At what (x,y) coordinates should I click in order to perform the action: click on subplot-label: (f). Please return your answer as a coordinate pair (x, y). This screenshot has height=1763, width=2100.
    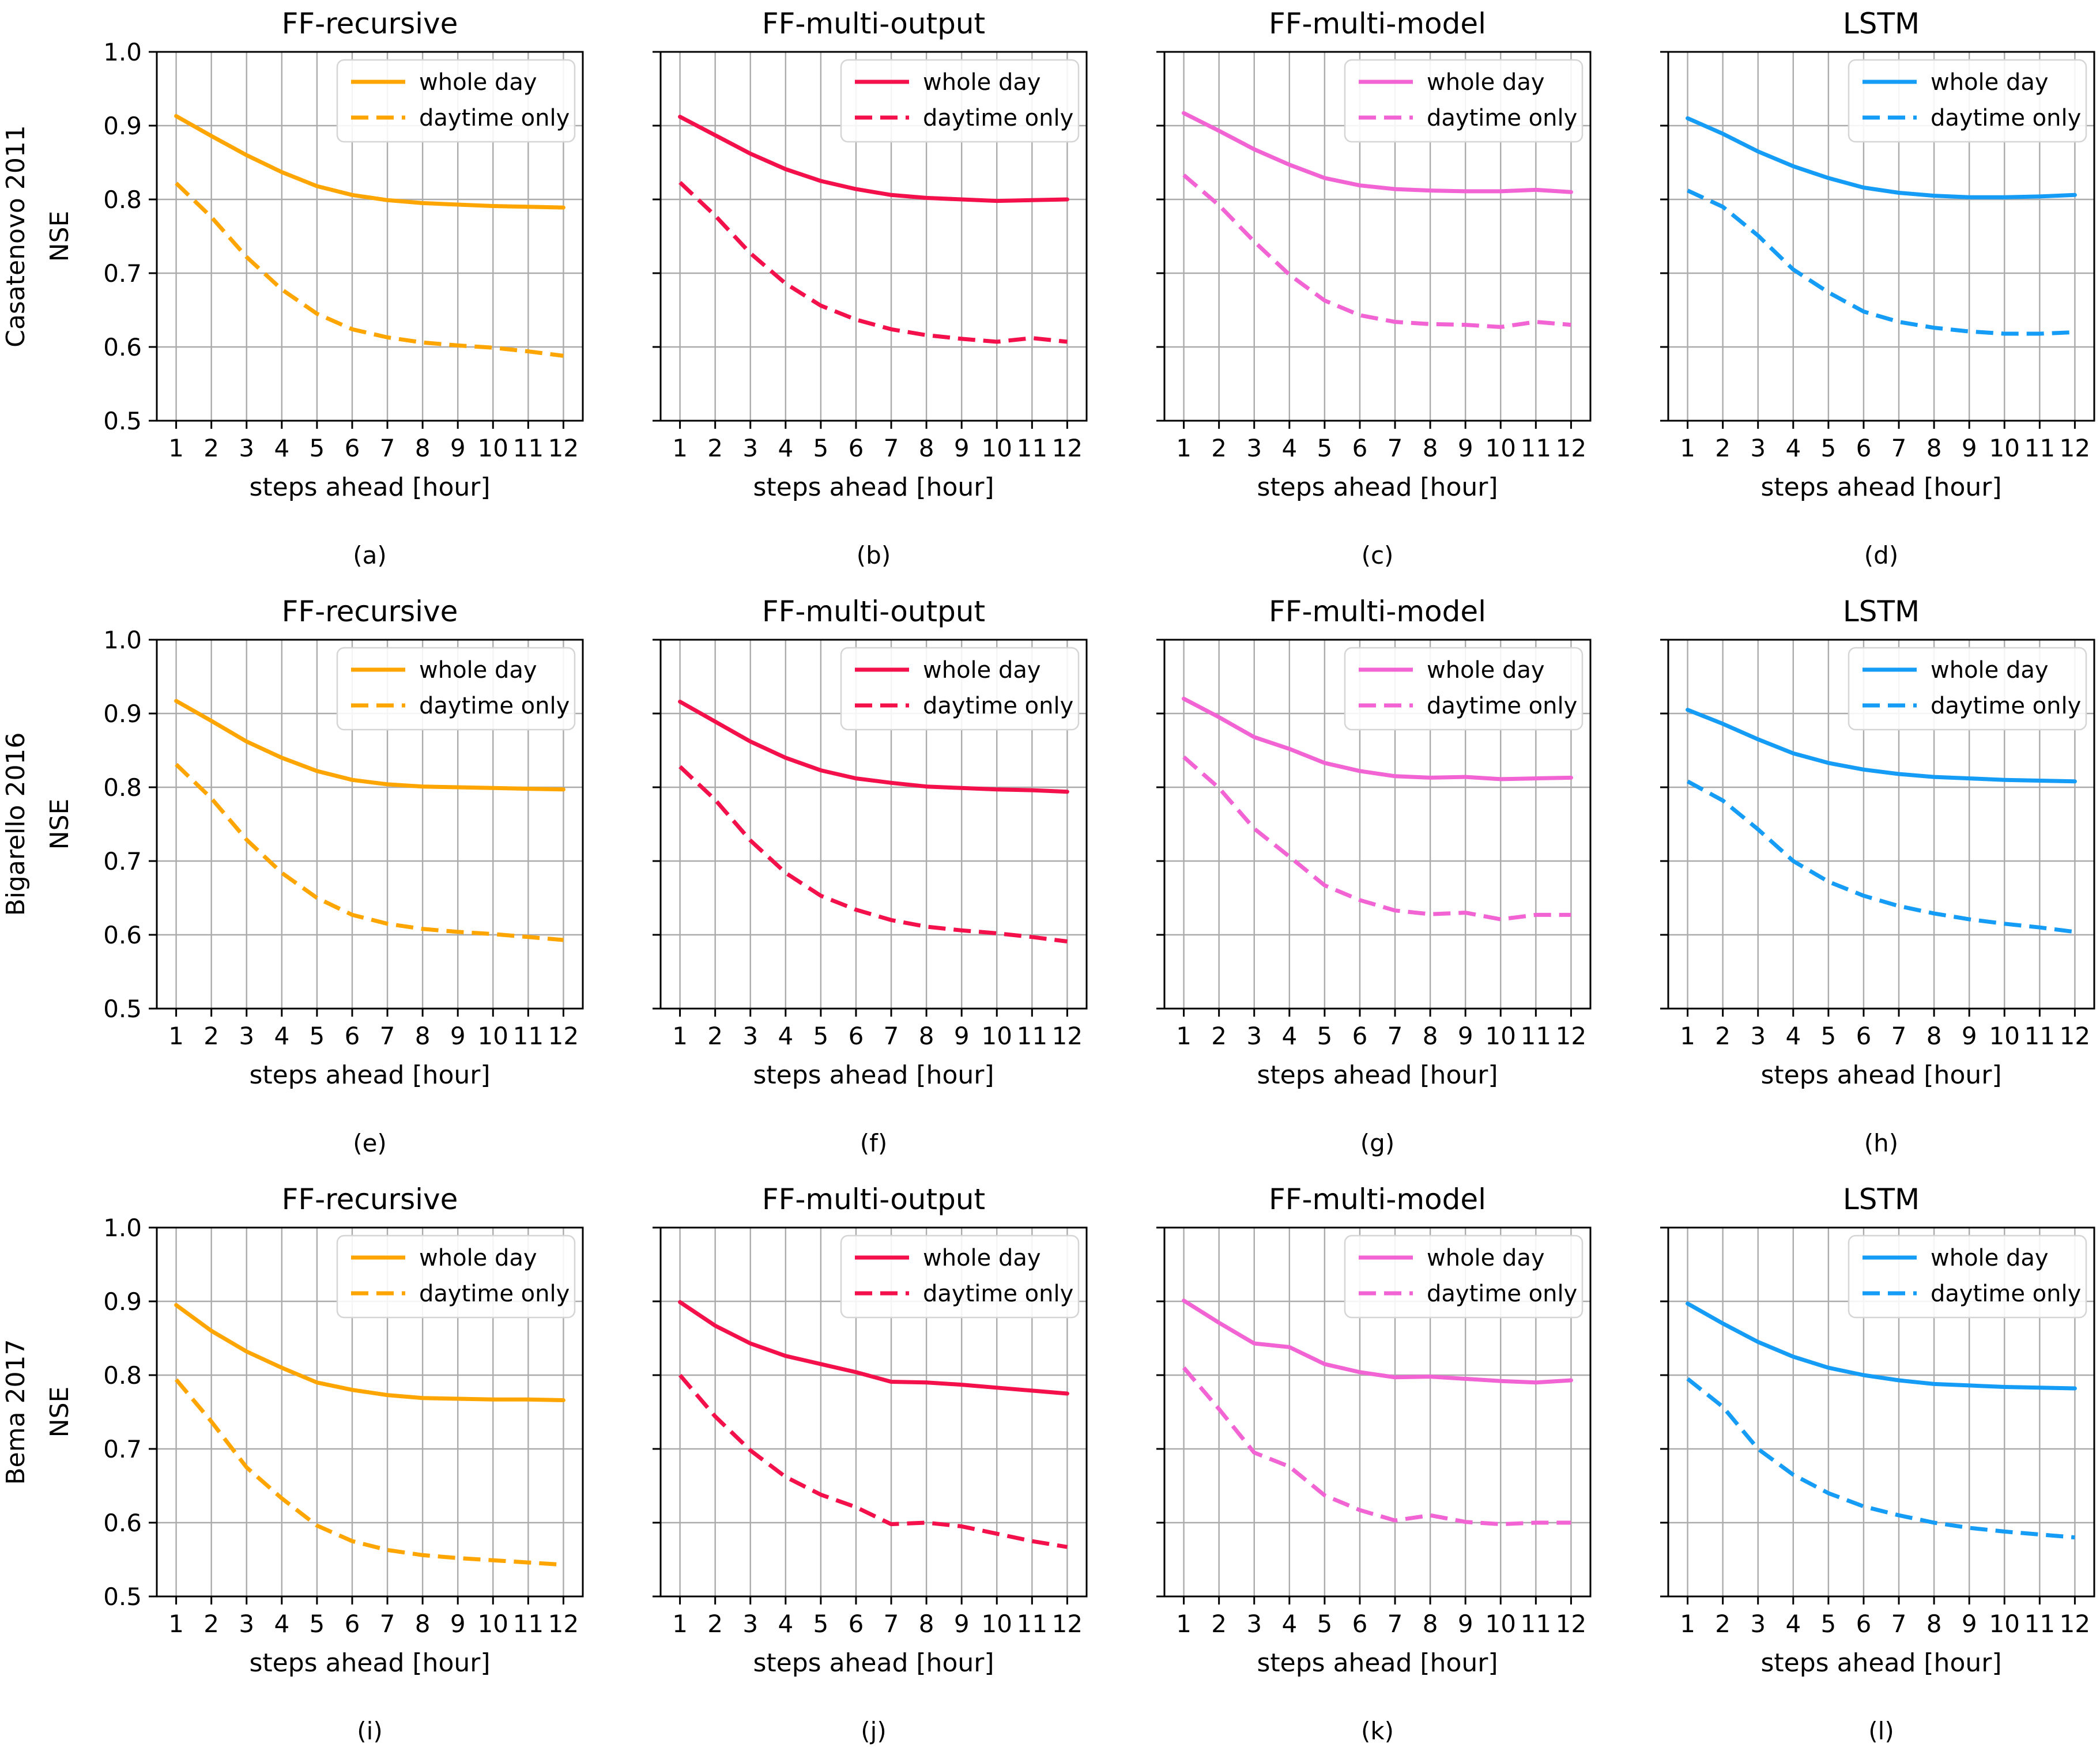
    Looking at the image, I should click on (874, 1143).